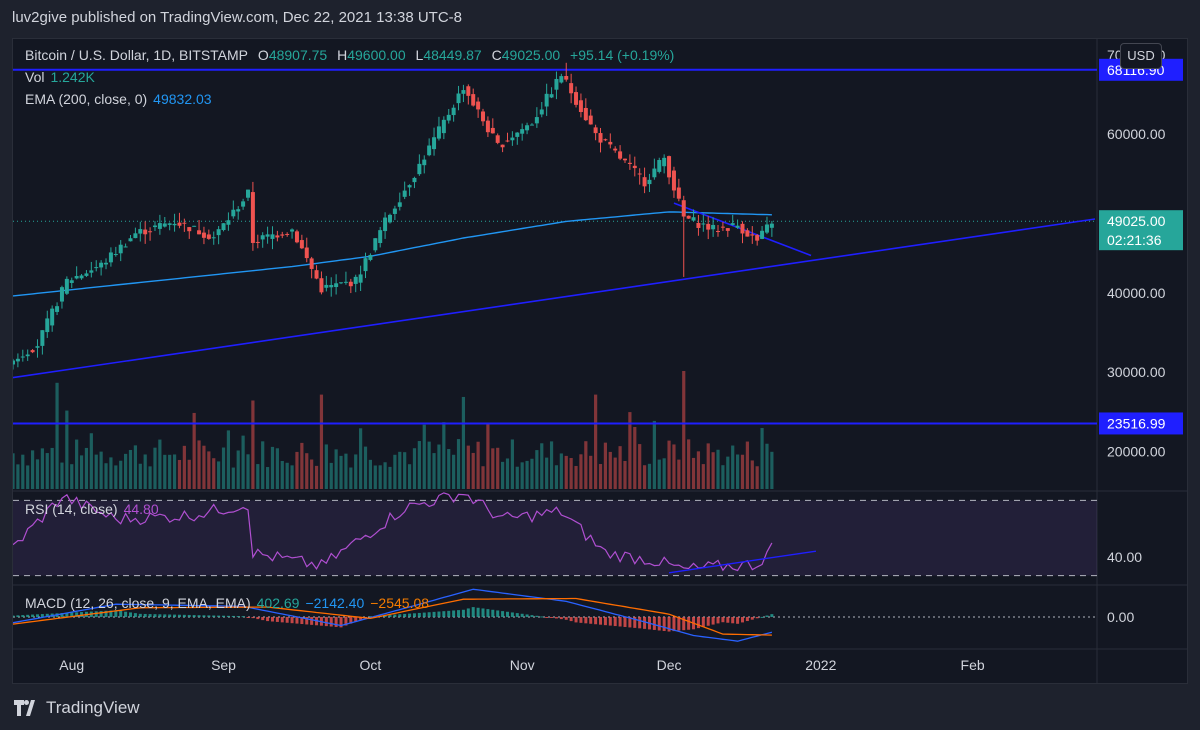 This screenshot has width=1200, height=730. I want to click on open-value: 48907.75, so click(298, 55).